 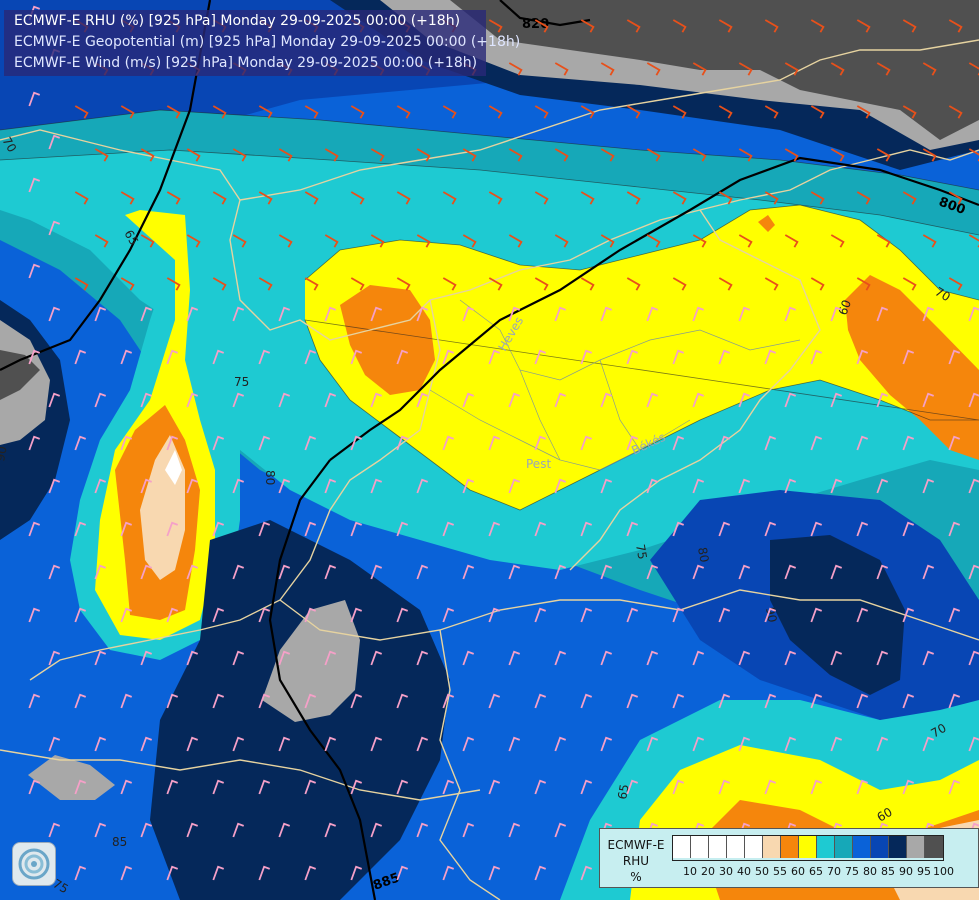 I want to click on legend-unit: %, so click(x=636, y=877).